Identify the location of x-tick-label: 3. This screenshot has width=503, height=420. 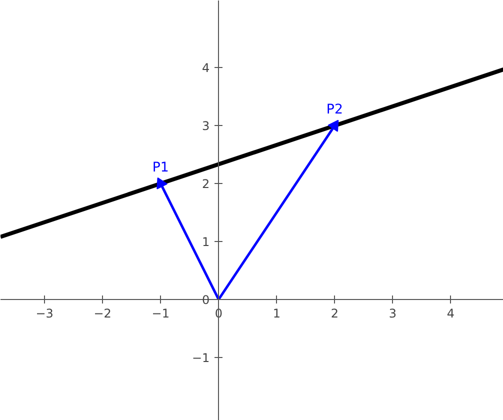
(392, 313).